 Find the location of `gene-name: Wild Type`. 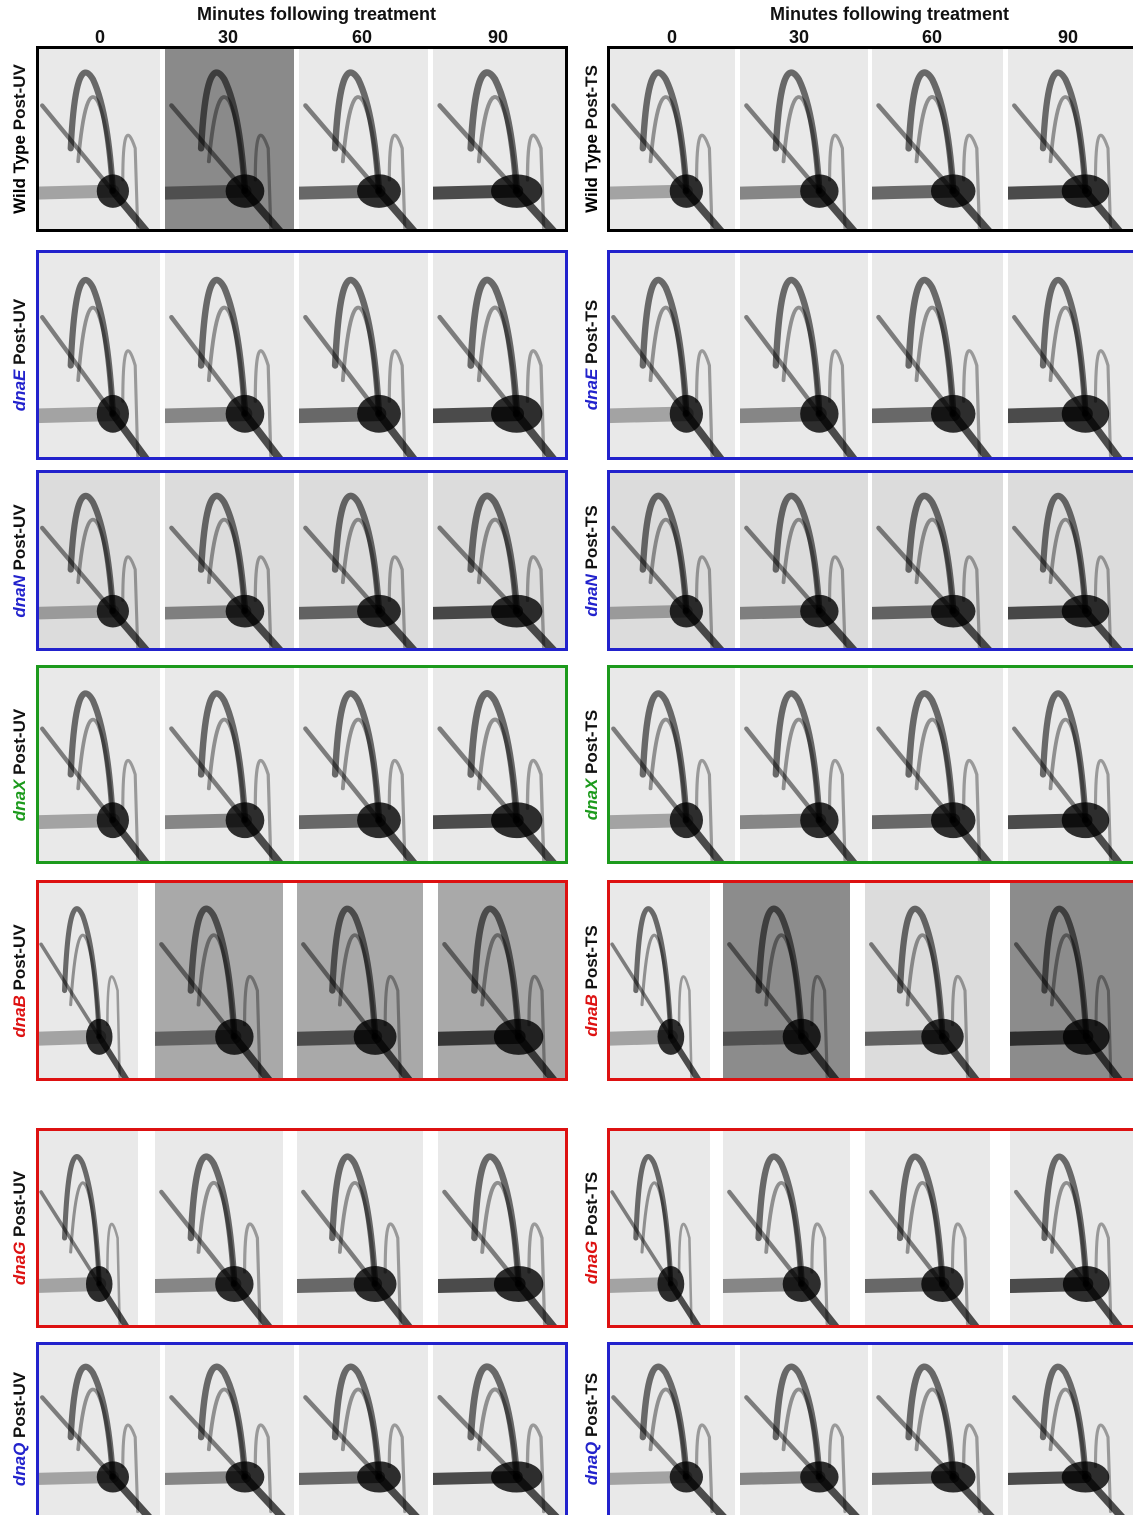

gene-name: Wild Type is located at coordinates (19, 174).